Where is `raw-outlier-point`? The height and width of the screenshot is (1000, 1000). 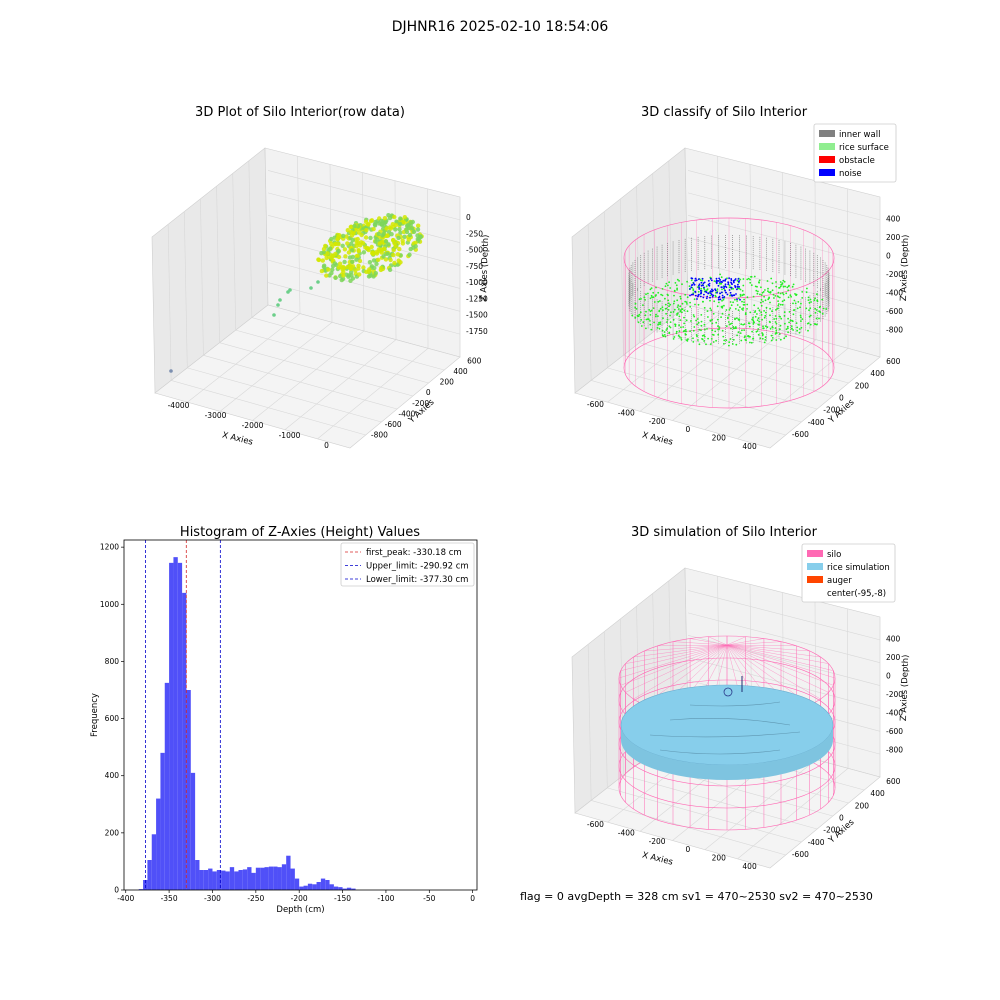
raw-outlier-point is located at coordinates (274, 315).